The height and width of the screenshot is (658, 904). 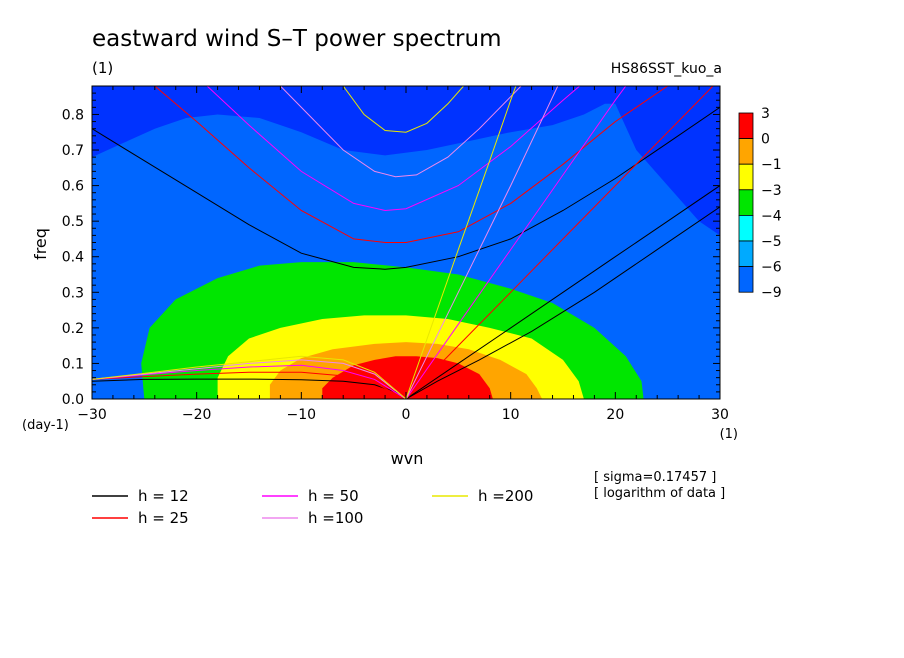 I want to click on colorbar-label-5: −5, so click(x=771, y=242).